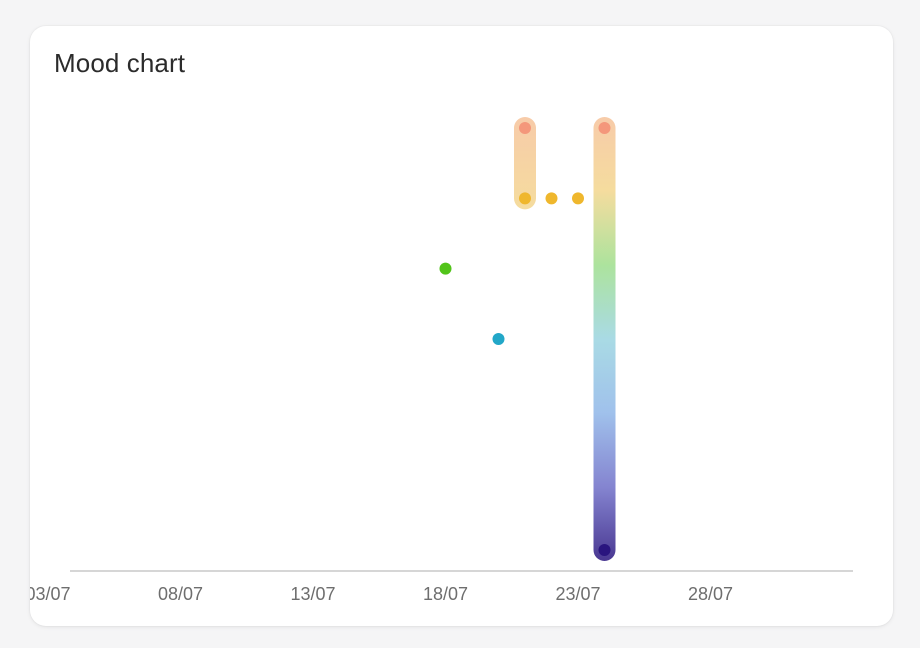 The image size is (920, 648). I want to click on x-tick-label: 23/07, so click(577, 594).